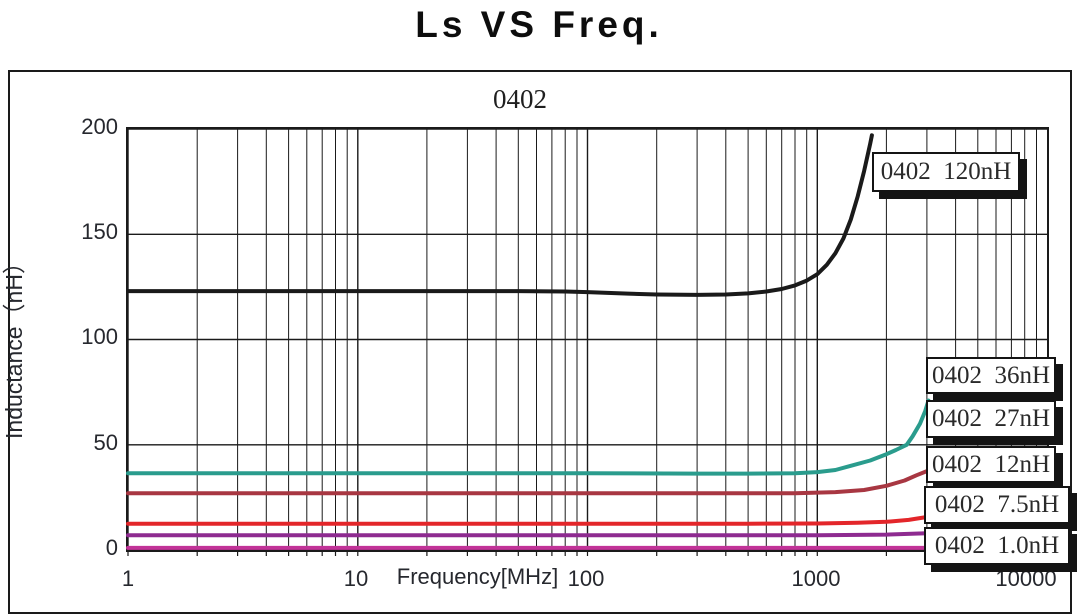 Image resolution: width=1078 pixels, height=614 pixels. What do you see at coordinates (356, 578) in the screenshot?
I see `x-tick-10: 10` at bounding box center [356, 578].